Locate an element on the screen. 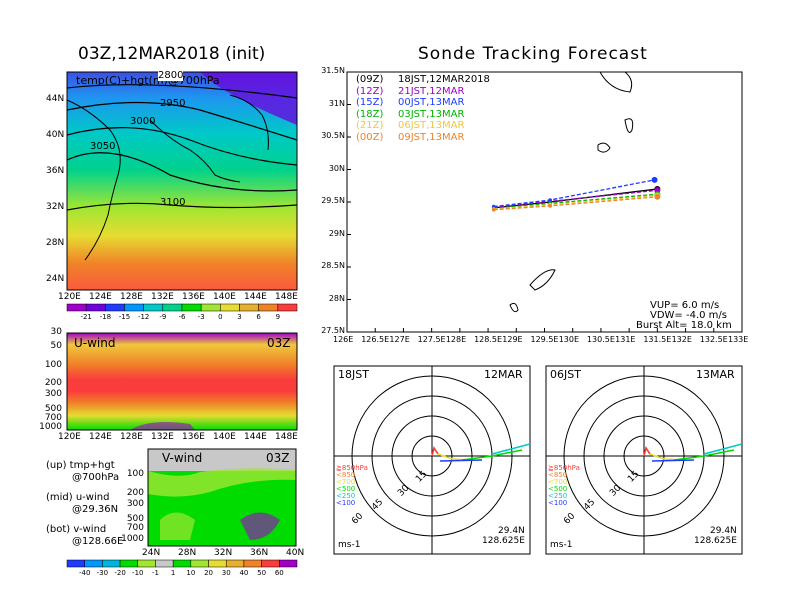  coastline-hokkaido is located at coordinates (249, 122).